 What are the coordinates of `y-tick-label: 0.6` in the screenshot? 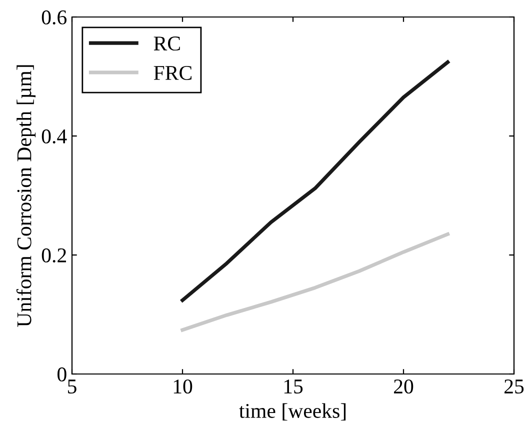 It's located at (54, 17).